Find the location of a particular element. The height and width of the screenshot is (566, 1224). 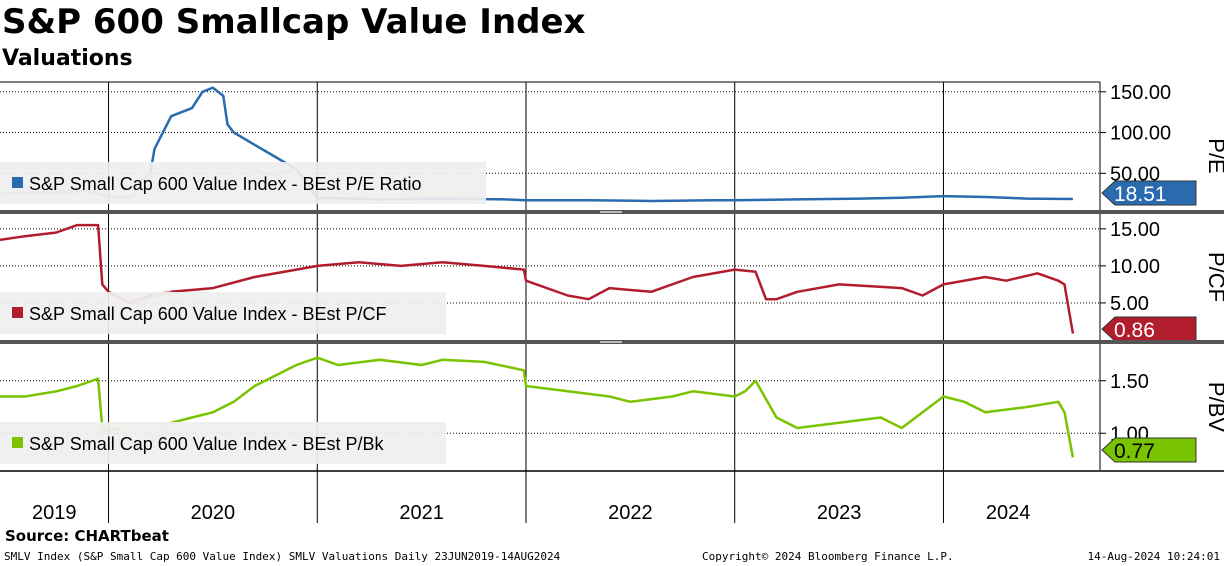

x-tick-label-2024: 2024 is located at coordinates (1008, 513).